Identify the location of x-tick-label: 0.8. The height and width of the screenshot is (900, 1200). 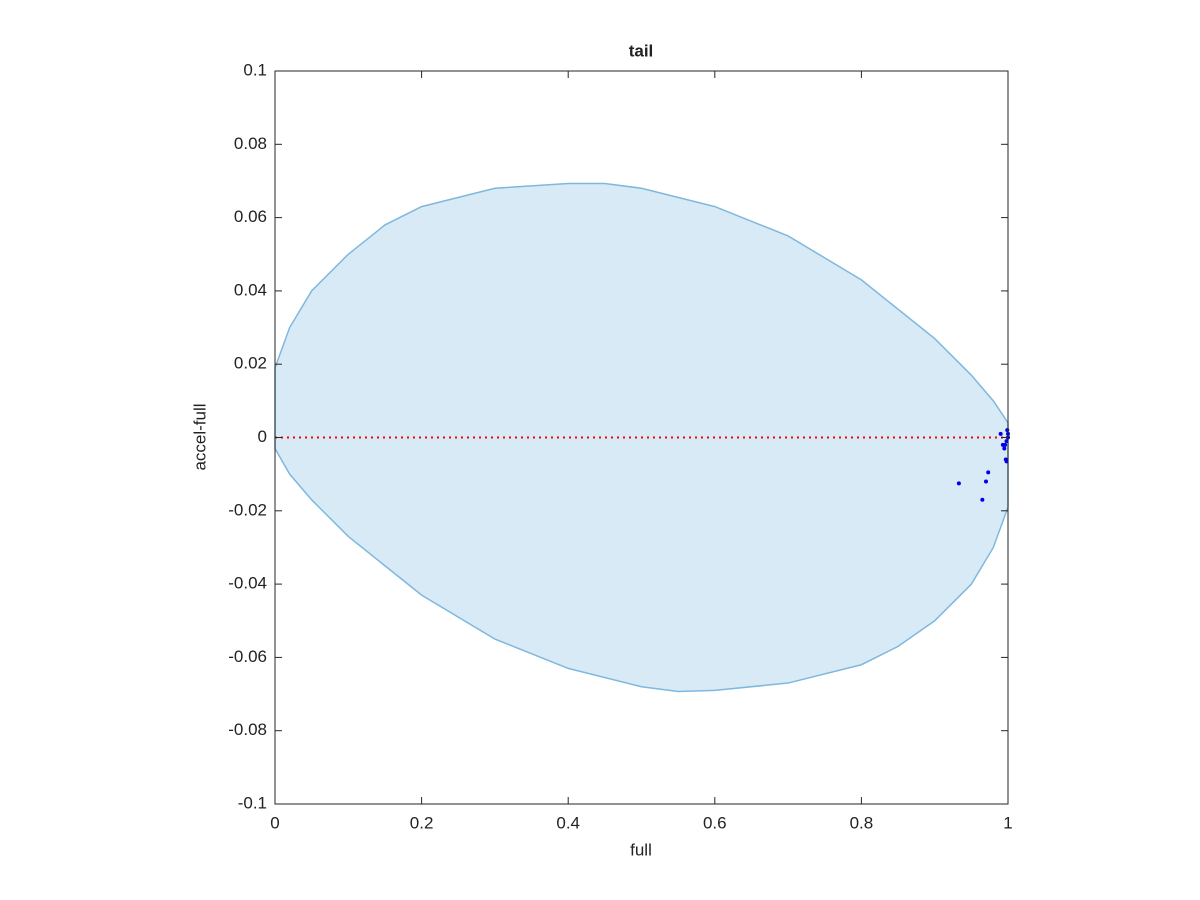
(862, 822).